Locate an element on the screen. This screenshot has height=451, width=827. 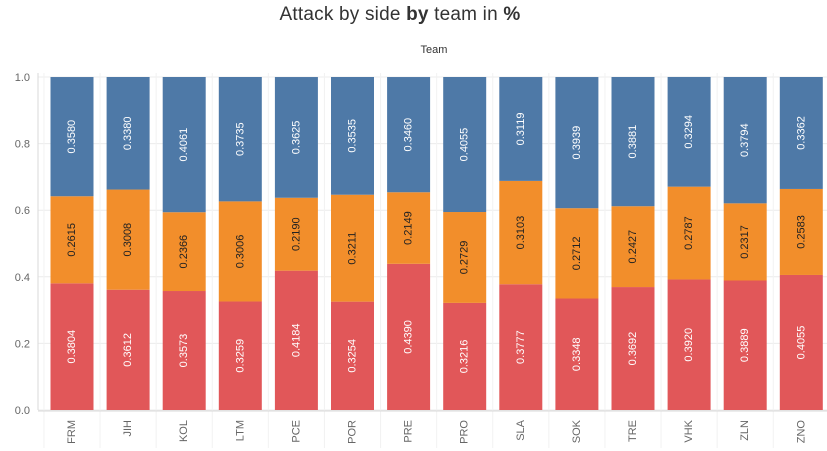
bar-value-label: 0.3348 is located at coordinates (577, 354).